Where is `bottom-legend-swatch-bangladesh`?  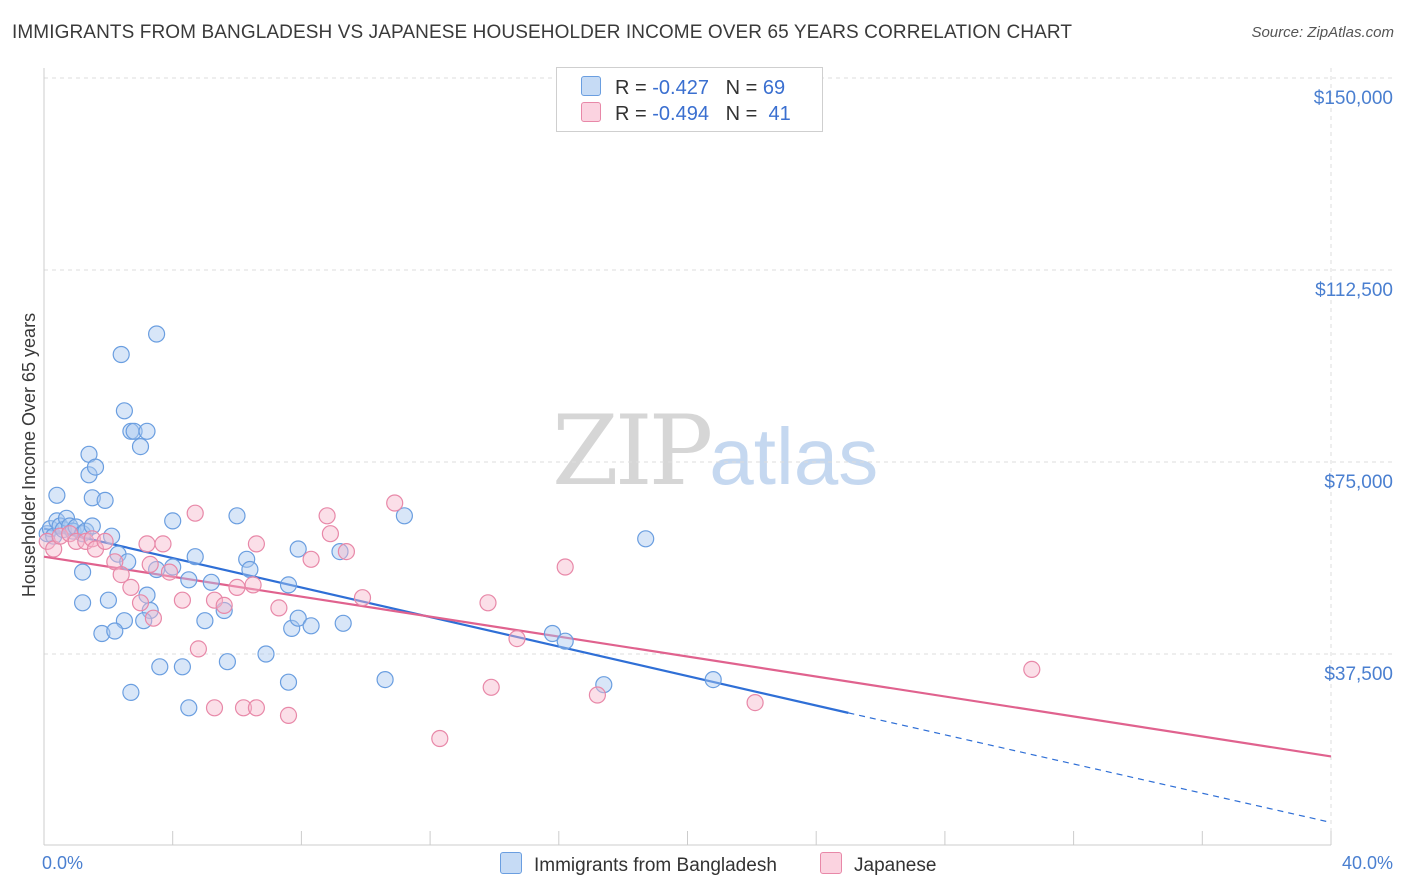 bottom-legend-swatch-bangladesh is located at coordinates (511, 863).